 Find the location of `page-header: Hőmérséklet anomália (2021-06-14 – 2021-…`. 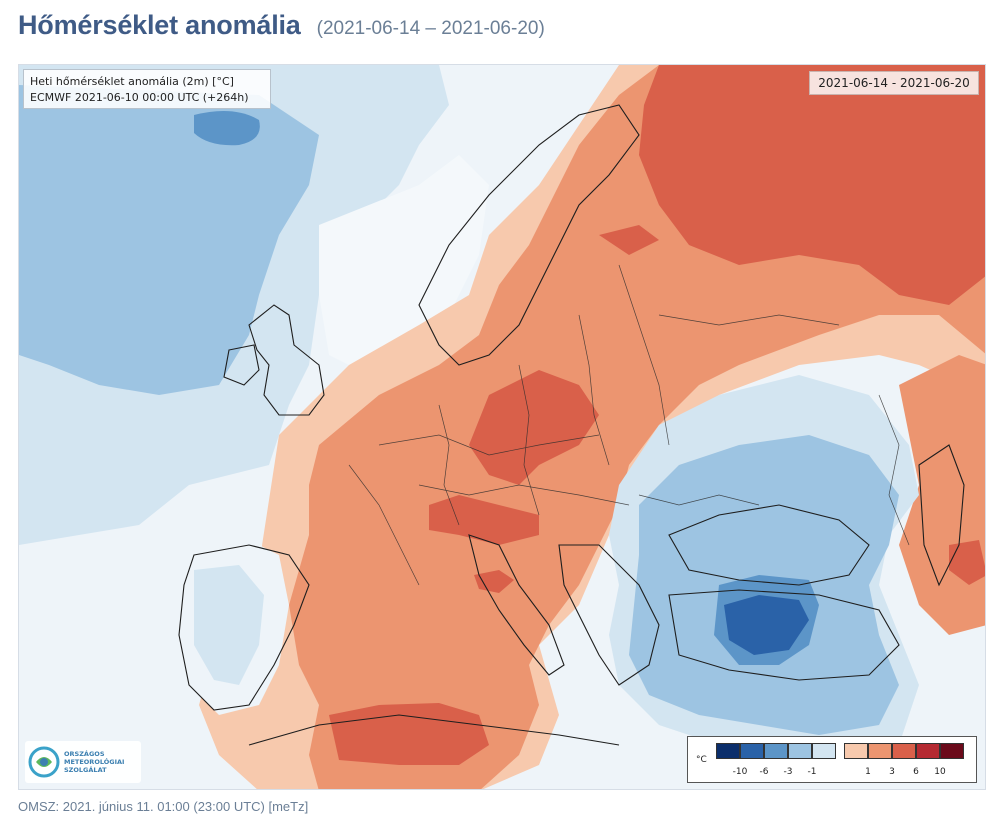

page-header: Hőmérséklet anomália (2021-06-14 – 2021-… is located at coordinates (281, 27).